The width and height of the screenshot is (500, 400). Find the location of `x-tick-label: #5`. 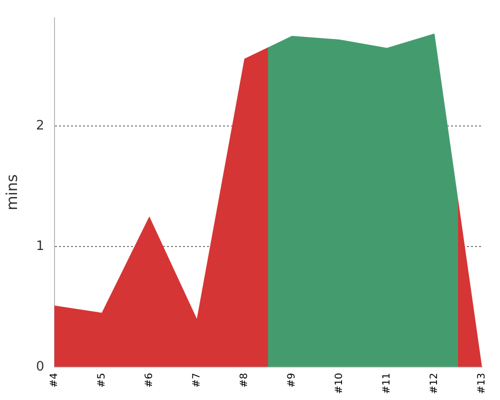

x-tick-label: #5 is located at coordinates (102, 380).